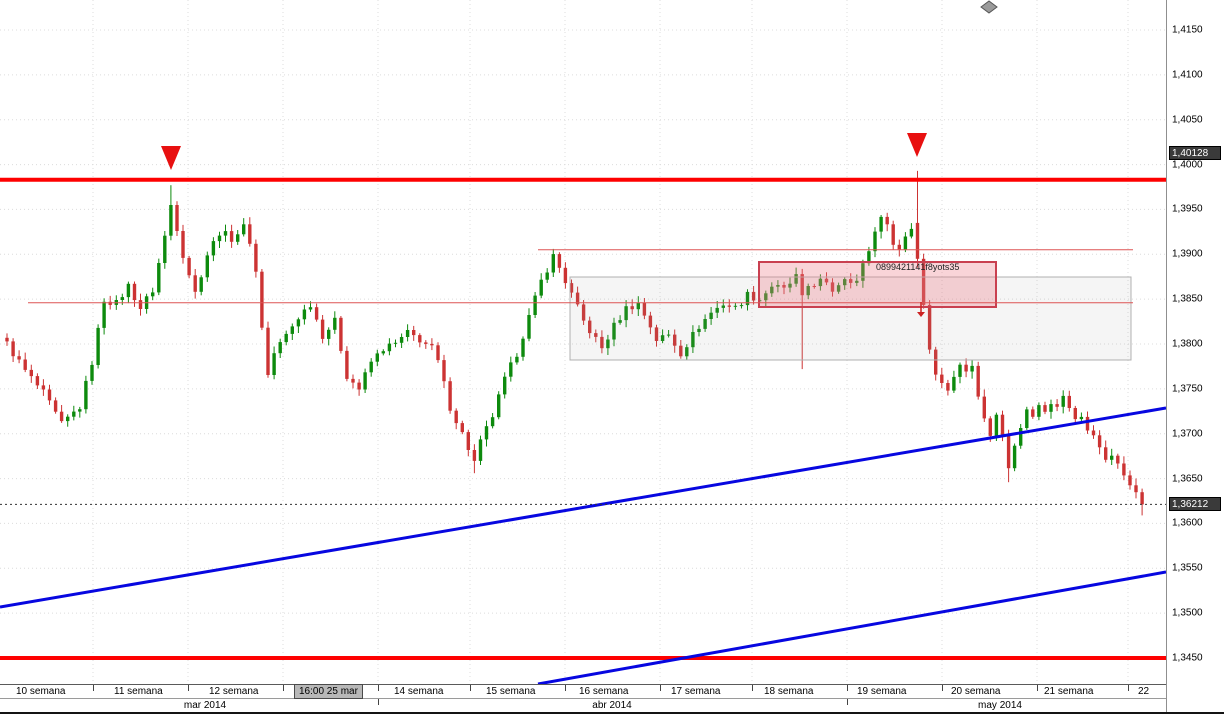 The image size is (1224, 716). What do you see at coordinates (1187, 344) in the screenshot?
I see `price-tick-label: 1,3800` at bounding box center [1187, 344].